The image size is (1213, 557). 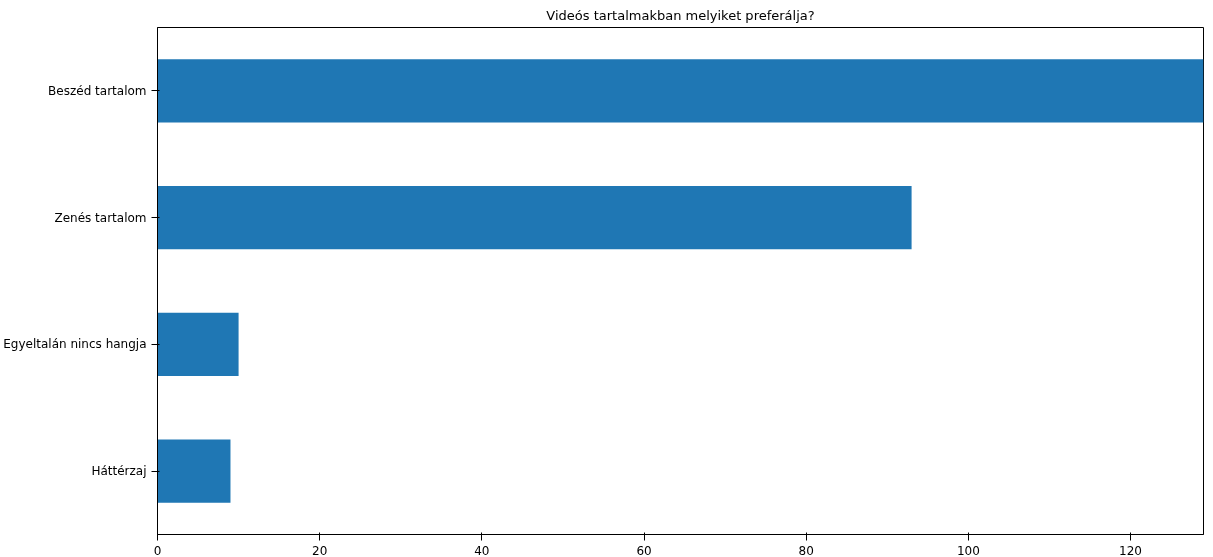 What do you see at coordinates (644, 550) in the screenshot?
I see `x-tick-label: 60` at bounding box center [644, 550].